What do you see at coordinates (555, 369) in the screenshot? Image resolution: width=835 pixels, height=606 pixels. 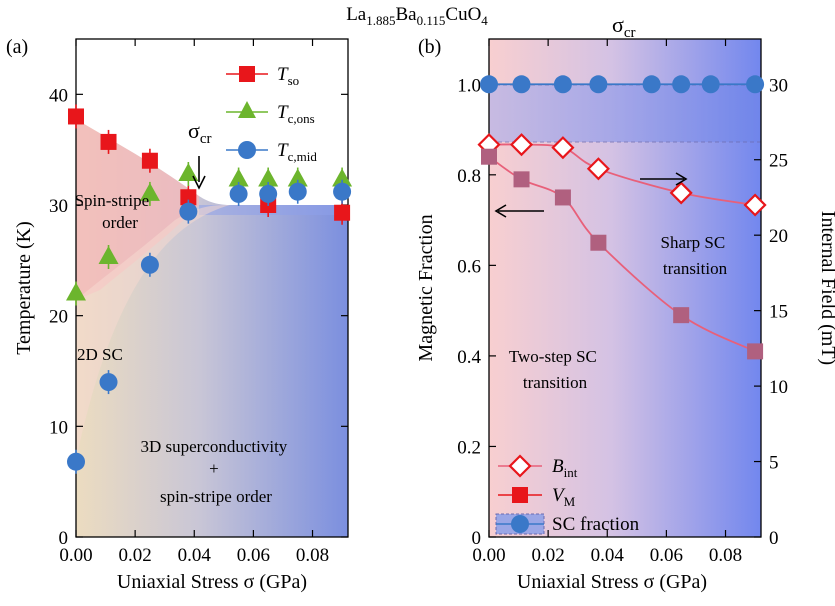 I see `two-step-sc-label: Two-step SC transition` at bounding box center [555, 369].